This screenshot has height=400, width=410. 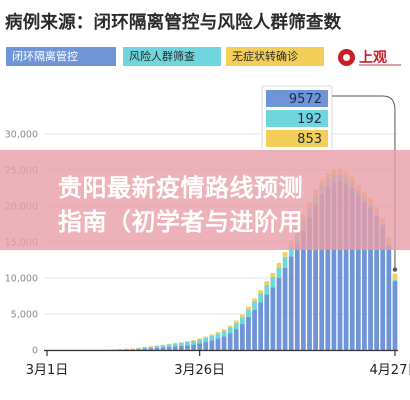 What do you see at coordinates (24, 315) in the screenshot?
I see `y-tick-label: 5,000` at bounding box center [24, 315].